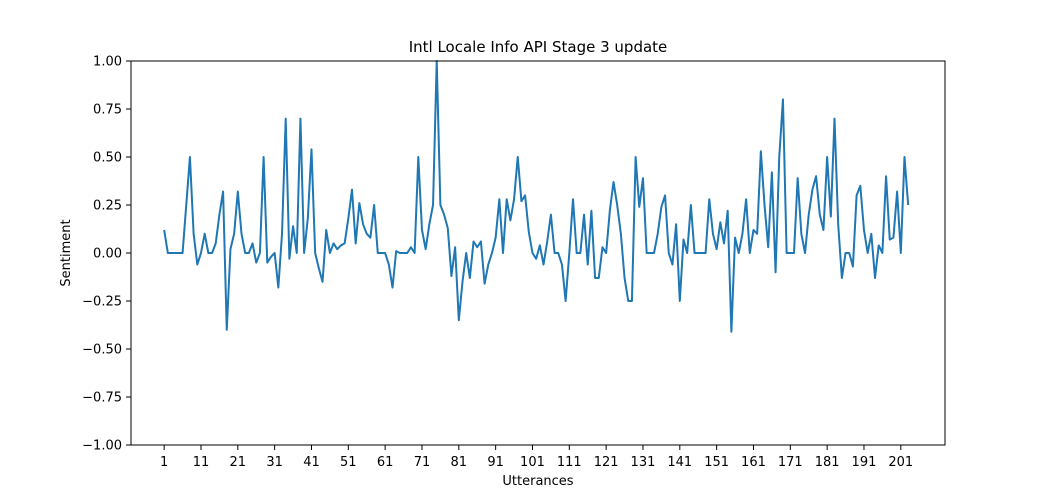 Image resolution: width=1050 pixels, height=500 pixels. Describe the element at coordinates (532, 462) in the screenshot. I see `x-tick-label: 101` at that location.